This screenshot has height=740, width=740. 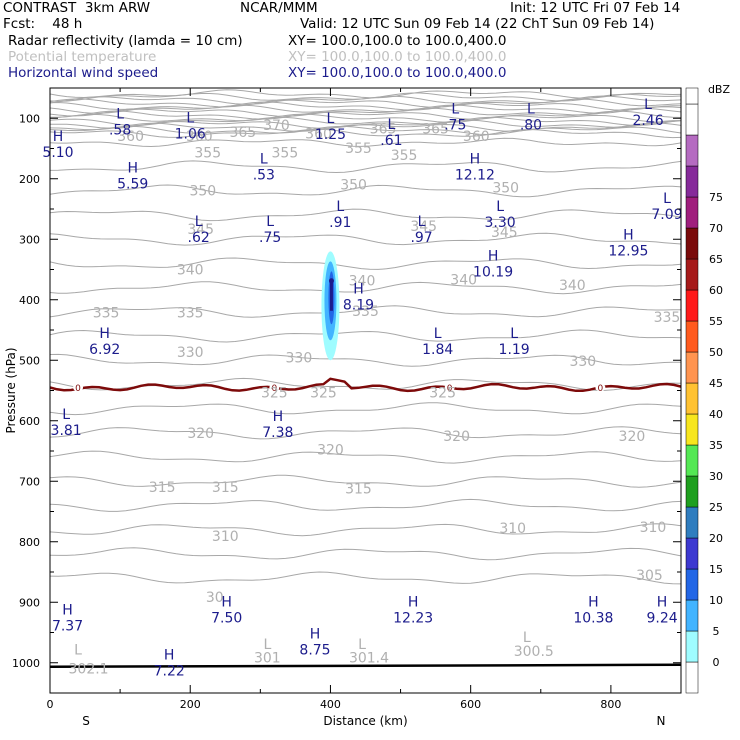 What do you see at coordinates (340, 223) in the screenshot?
I see `wind-extremum-value: .91` at bounding box center [340, 223].